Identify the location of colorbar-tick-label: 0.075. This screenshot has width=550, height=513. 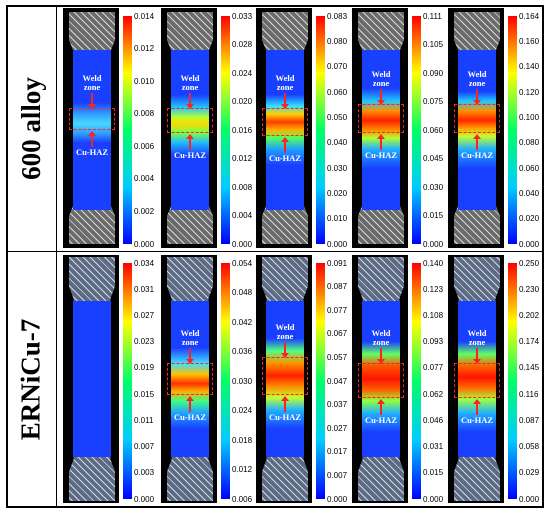
(433, 101).